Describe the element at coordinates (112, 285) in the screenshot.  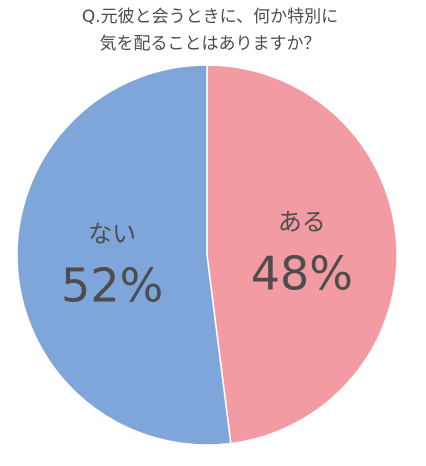
I see `value-label: 52%` at that location.